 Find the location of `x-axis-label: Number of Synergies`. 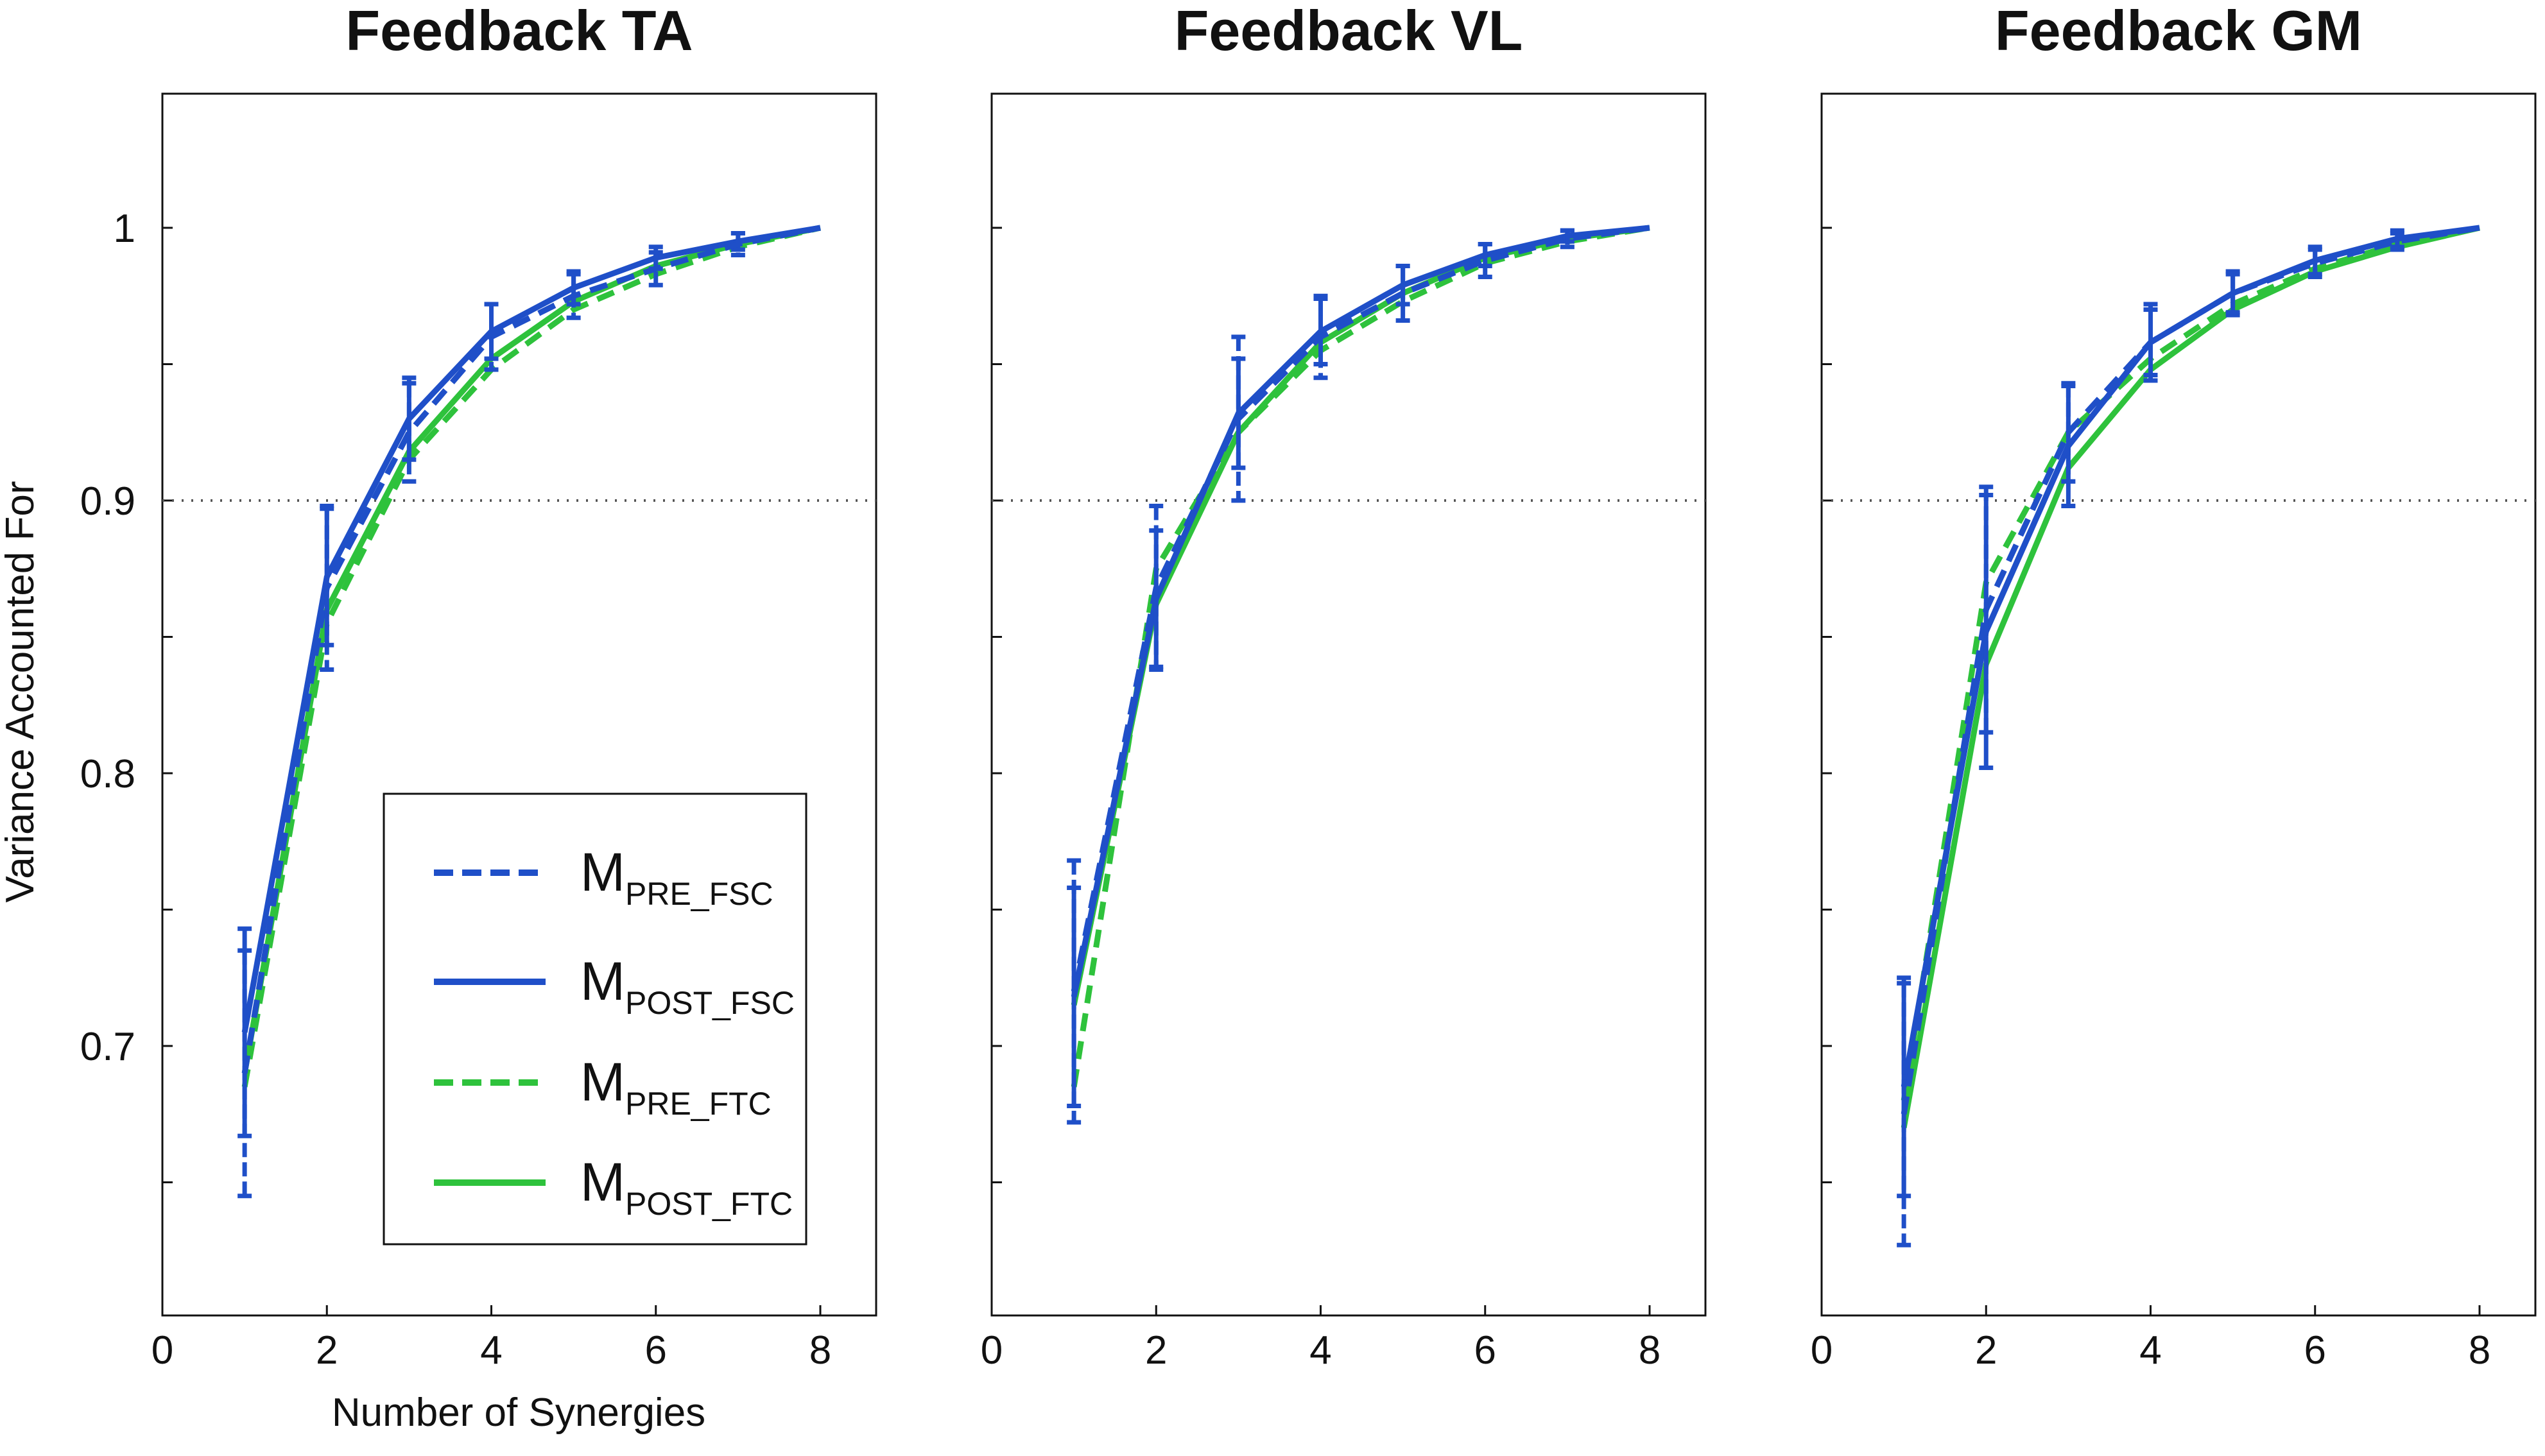

x-axis-label: Number of Synergies is located at coordinates (518, 1413).